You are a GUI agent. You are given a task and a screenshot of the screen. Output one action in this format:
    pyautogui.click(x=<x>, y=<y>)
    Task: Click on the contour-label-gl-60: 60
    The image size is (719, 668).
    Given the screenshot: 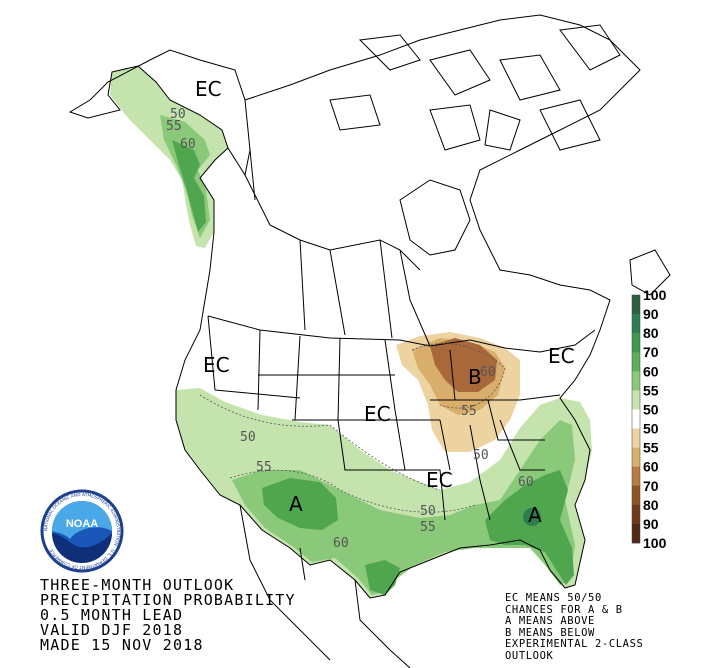 What is the action you would take?
    pyautogui.click(x=488, y=372)
    